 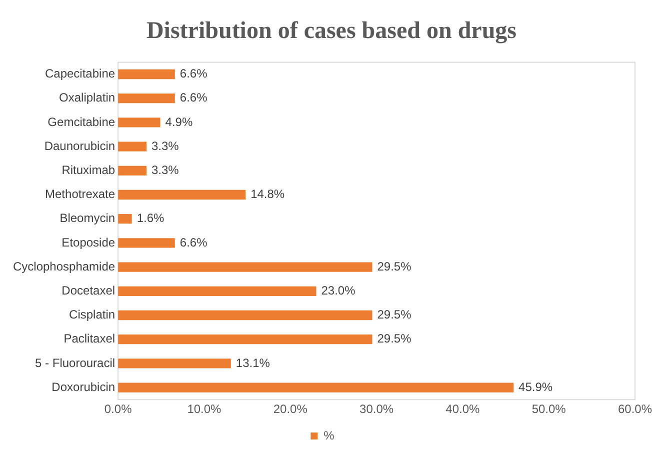 I want to click on x-tick-label: 40.0%, so click(x=463, y=409).